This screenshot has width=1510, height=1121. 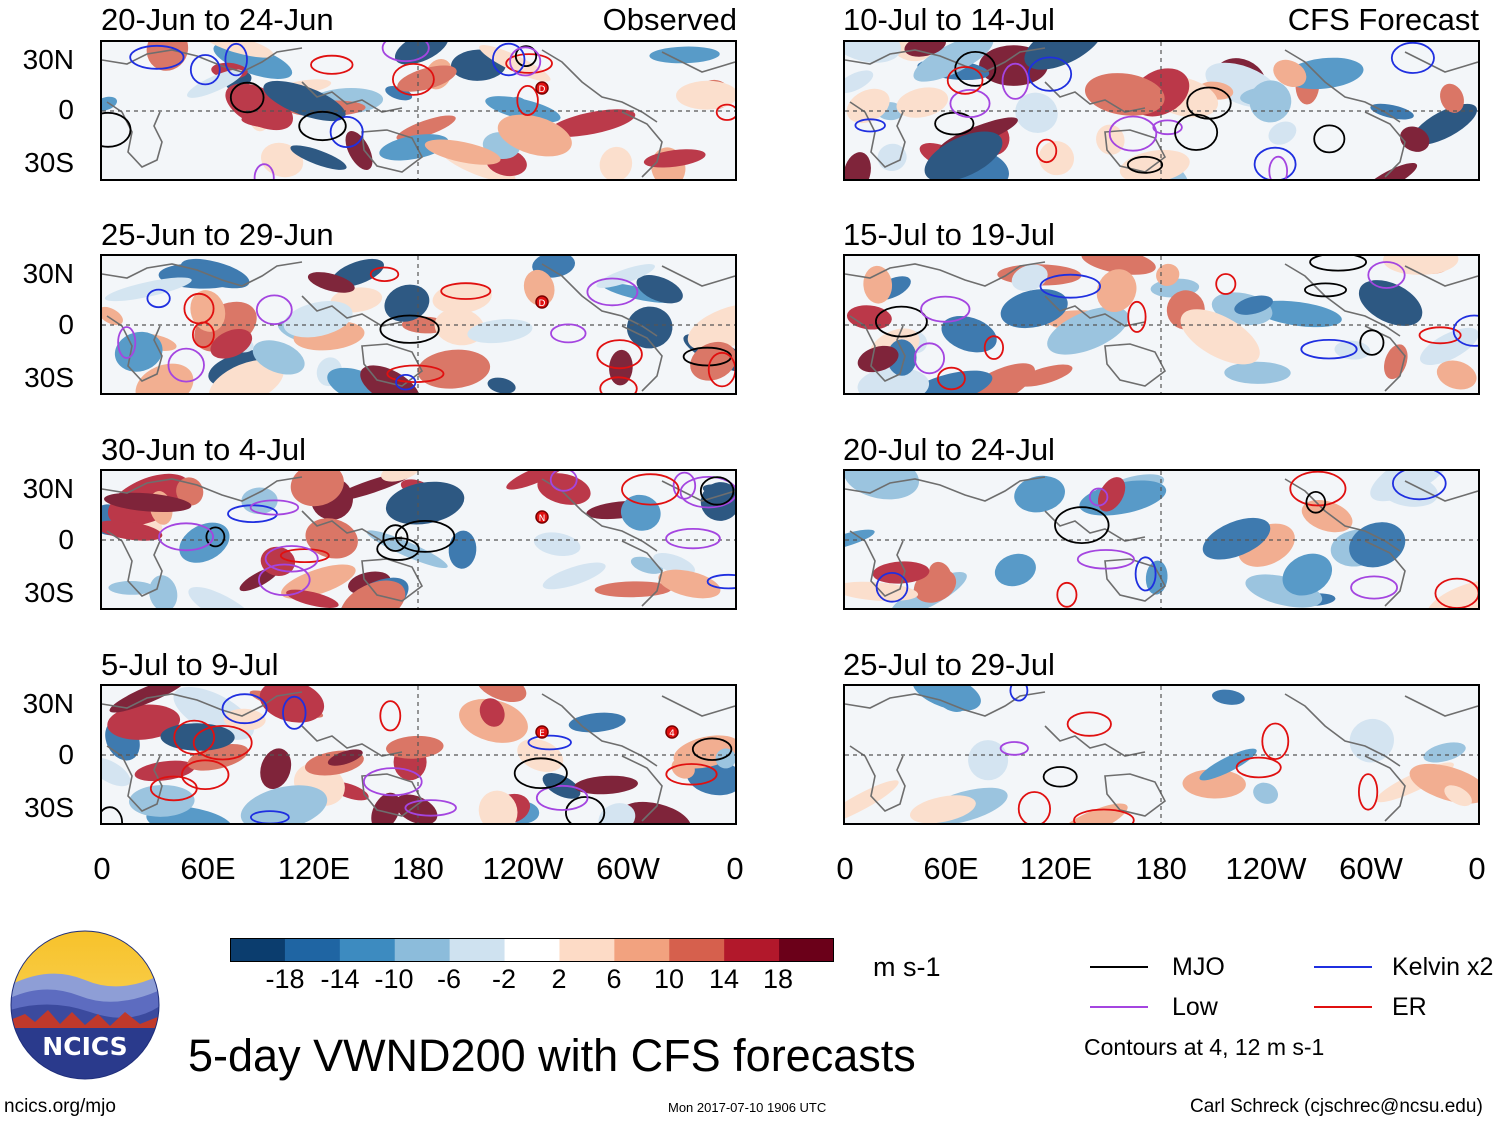 What do you see at coordinates (84, 1046) in the screenshot?
I see `logo-text: NCICS` at bounding box center [84, 1046].